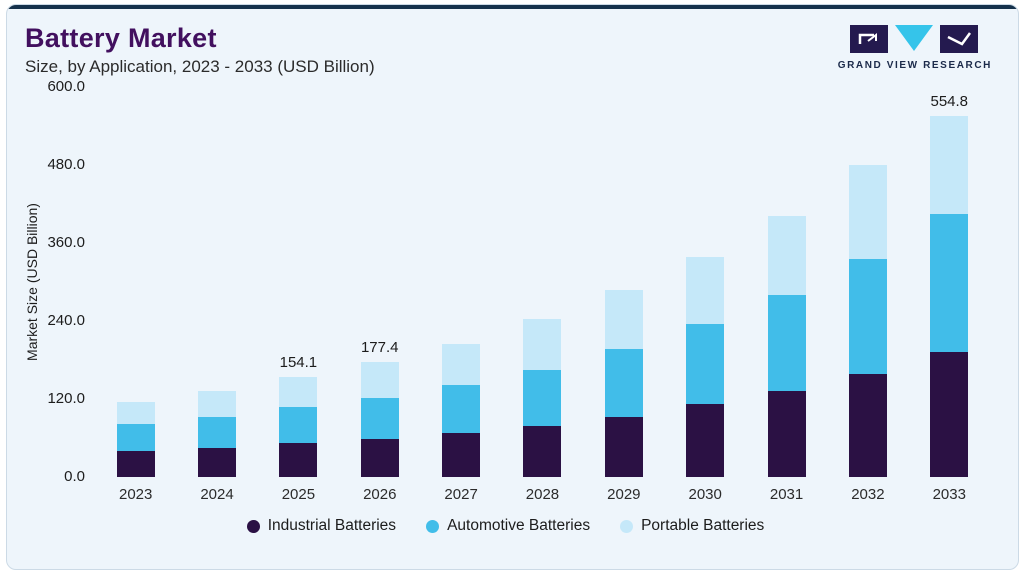  What do you see at coordinates (74, 476) in the screenshot?
I see `y-tick-label: 0.0` at bounding box center [74, 476].